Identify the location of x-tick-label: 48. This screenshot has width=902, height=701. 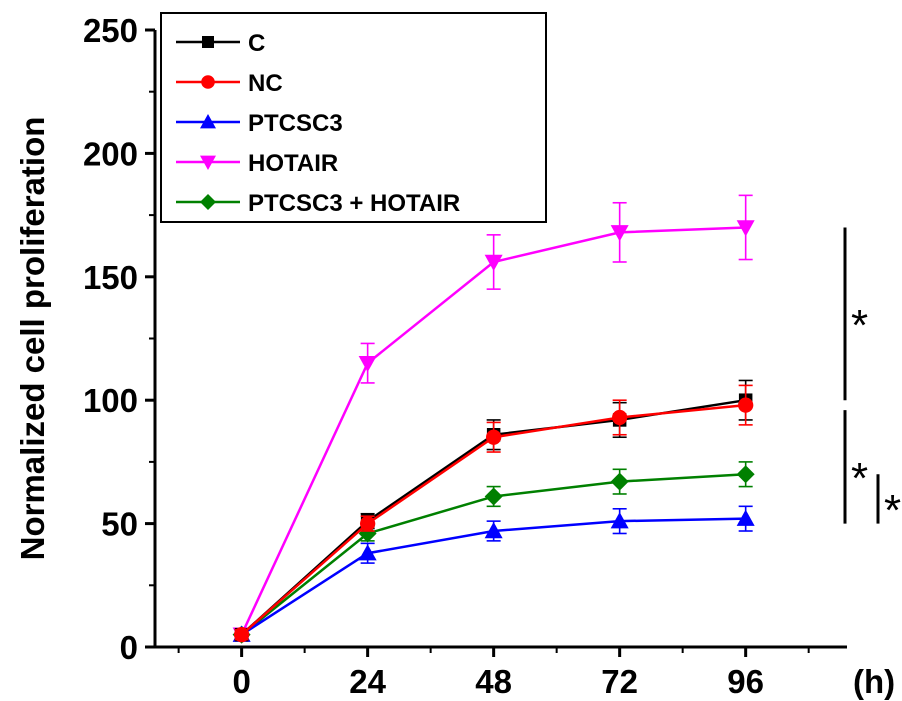
(493, 681).